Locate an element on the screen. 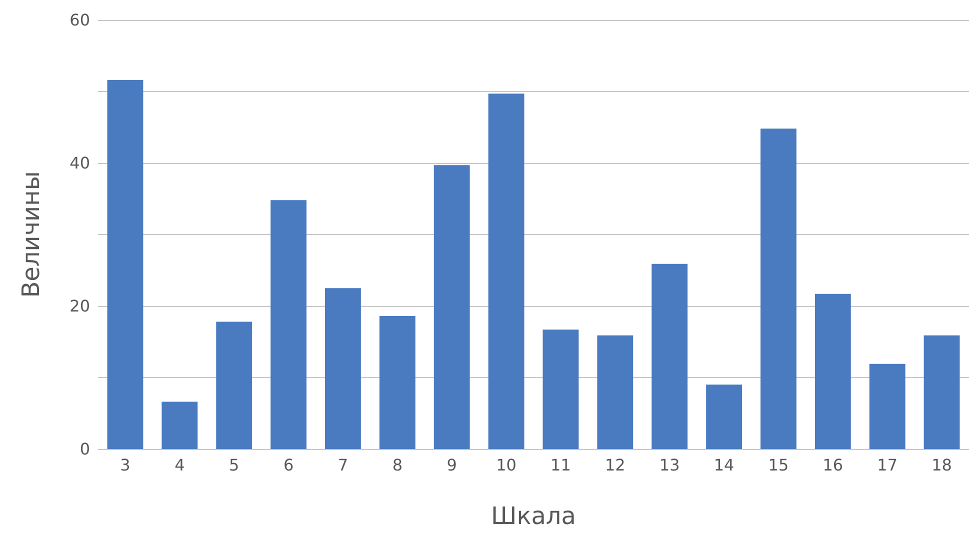 This screenshot has width=969, height=533. x-tick-label: 6 is located at coordinates (288, 465).